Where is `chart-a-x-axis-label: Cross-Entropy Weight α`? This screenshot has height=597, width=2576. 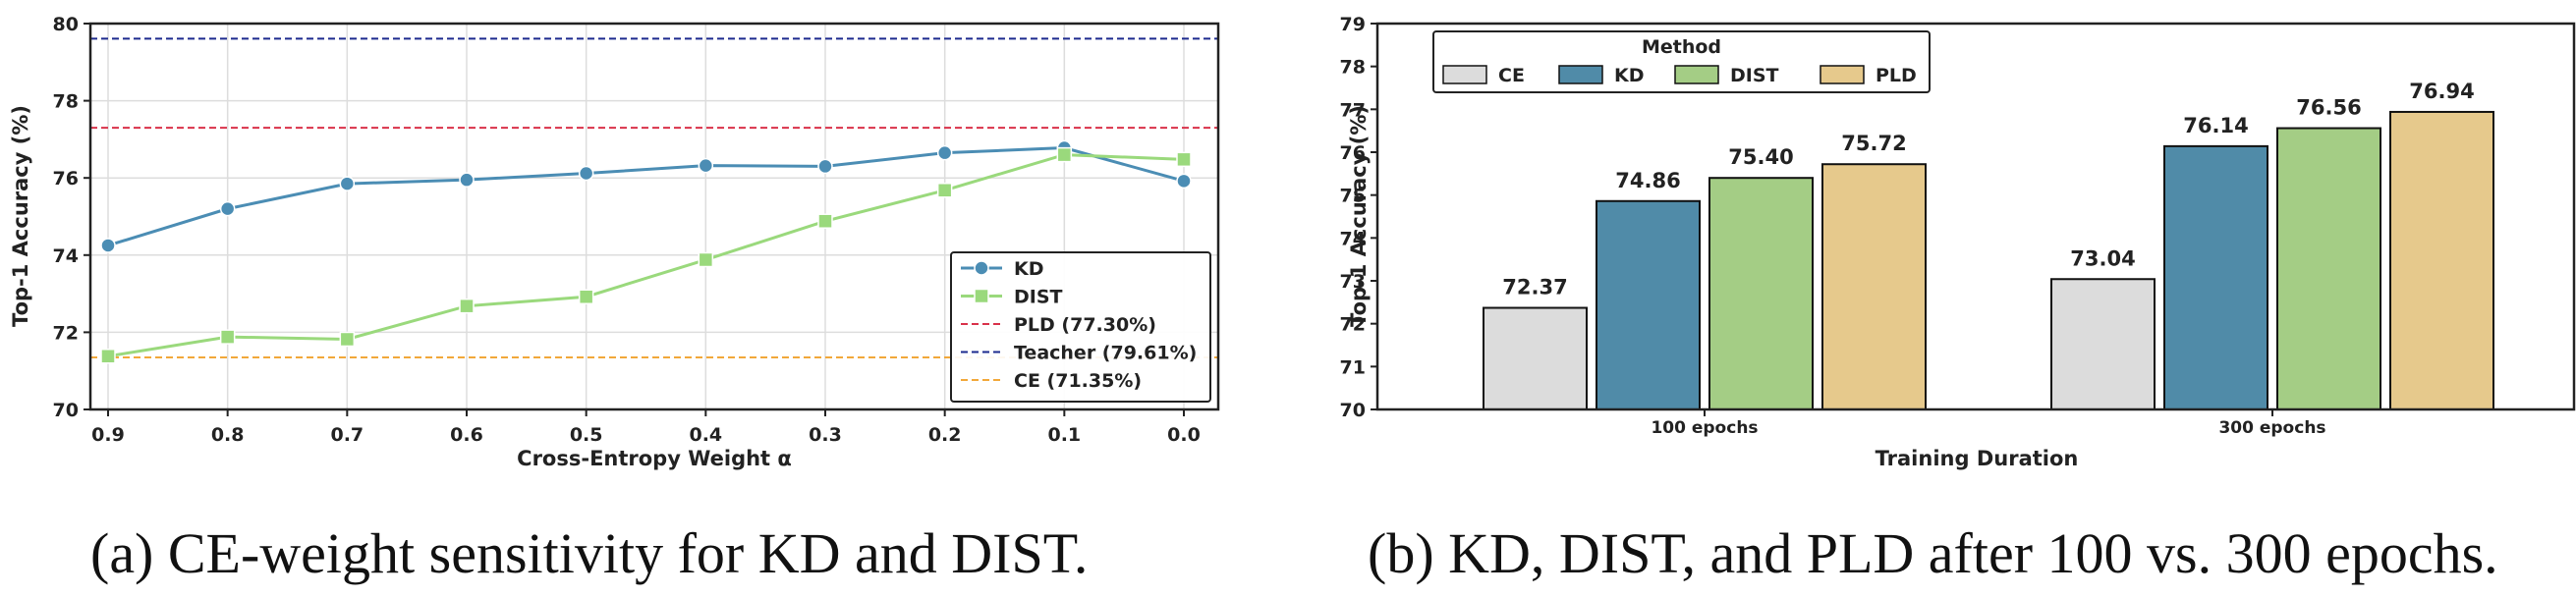 chart-a-x-axis-label: Cross-Entropy Weight α is located at coordinates (654, 459).